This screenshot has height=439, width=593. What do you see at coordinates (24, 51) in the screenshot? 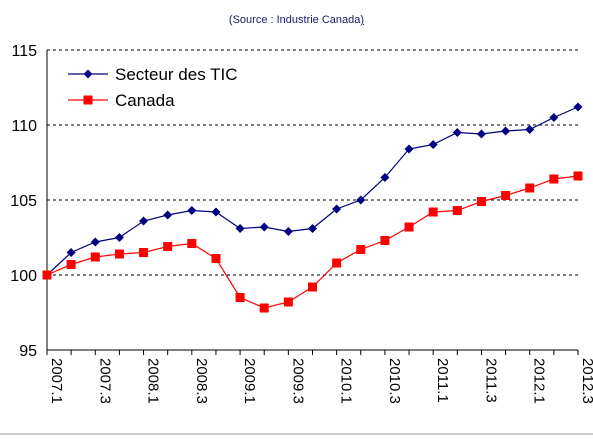
I see `y-tick-label: 115` at bounding box center [24, 51].